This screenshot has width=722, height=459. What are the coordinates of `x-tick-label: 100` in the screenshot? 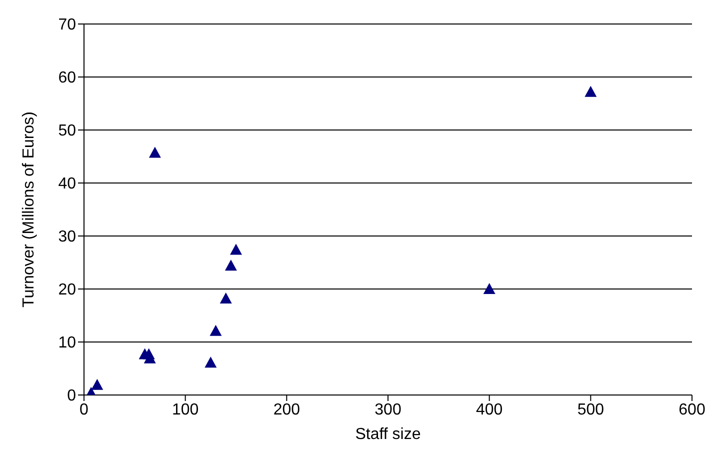 It's located at (185, 409).